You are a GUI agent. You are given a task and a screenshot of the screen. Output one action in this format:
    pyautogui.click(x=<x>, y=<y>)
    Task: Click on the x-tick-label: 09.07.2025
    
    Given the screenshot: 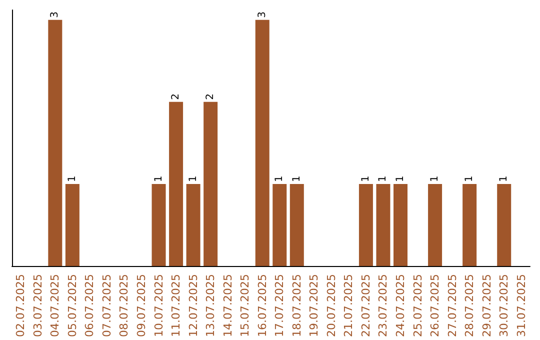 What is the action you would take?
    pyautogui.click(x=141, y=306)
    